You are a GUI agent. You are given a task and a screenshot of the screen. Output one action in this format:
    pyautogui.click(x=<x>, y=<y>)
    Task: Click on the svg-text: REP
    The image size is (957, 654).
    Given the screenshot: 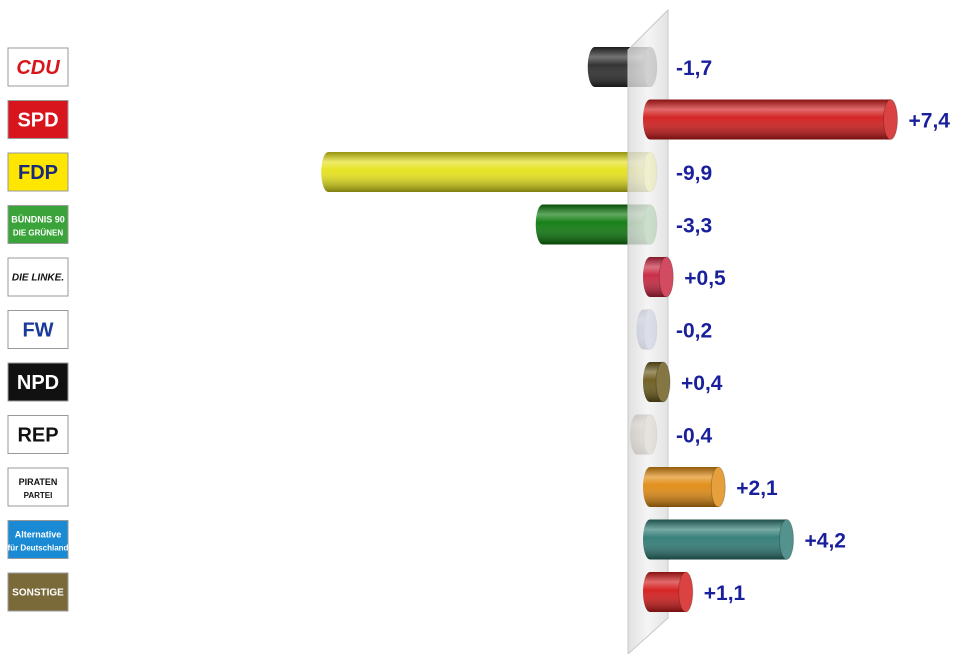 What is the action you would take?
    pyautogui.click(x=37, y=436)
    